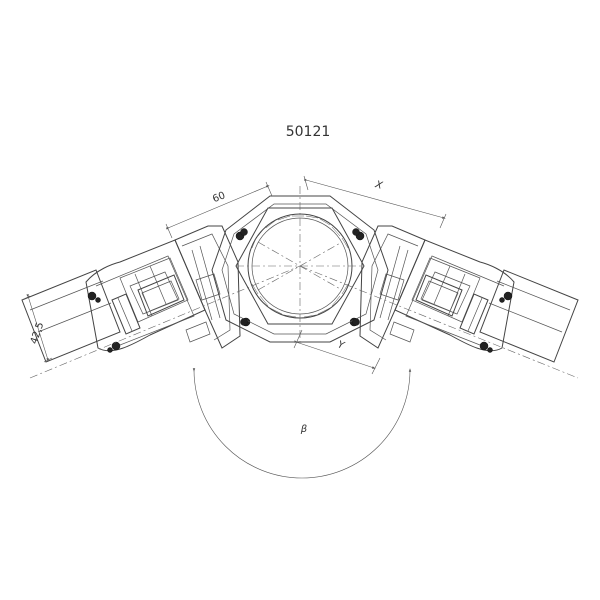 The width and height of the screenshot is (600, 600). Describe the element at coordinates (379, 185) in the screenshot. I see `svg-text: X` at that location.